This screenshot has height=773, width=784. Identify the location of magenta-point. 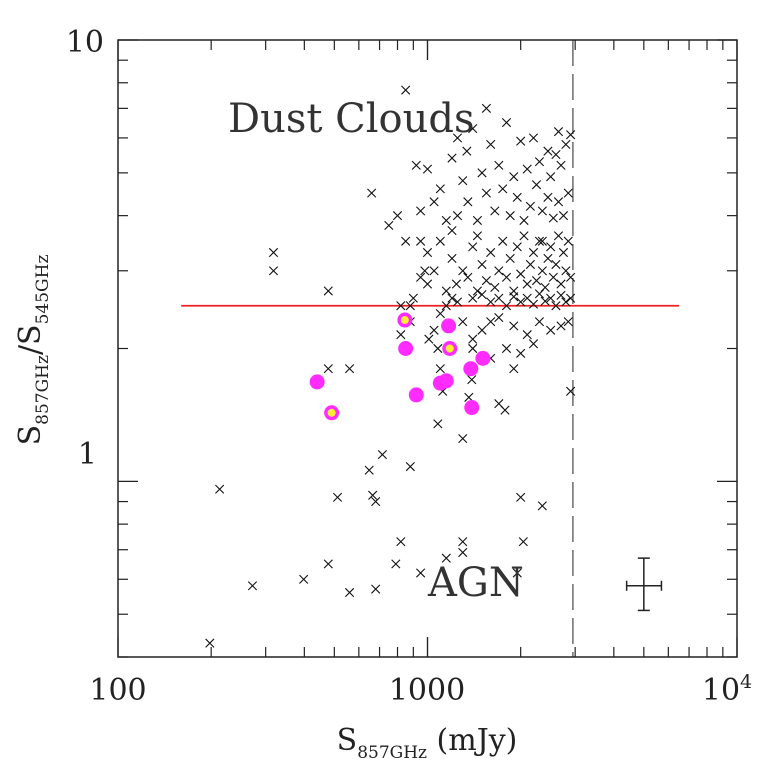
(406, 348).